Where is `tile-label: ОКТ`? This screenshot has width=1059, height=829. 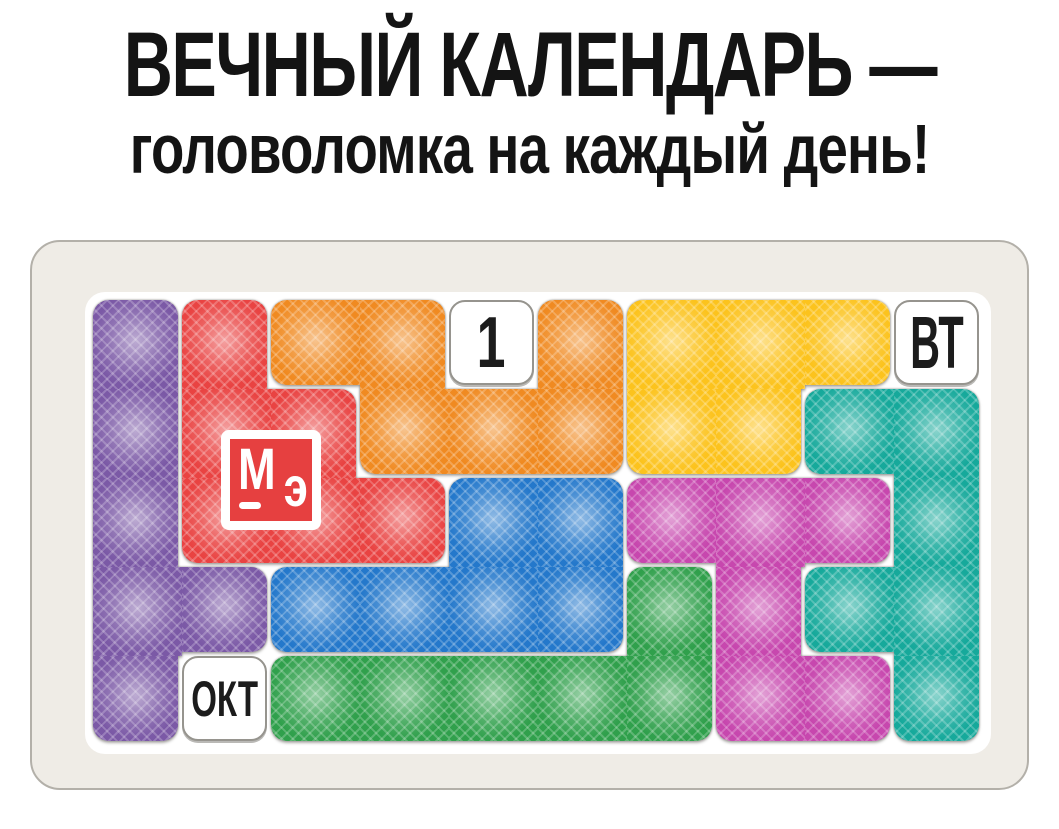
tile-label: ОКТ is located at coordinates (224, 698).